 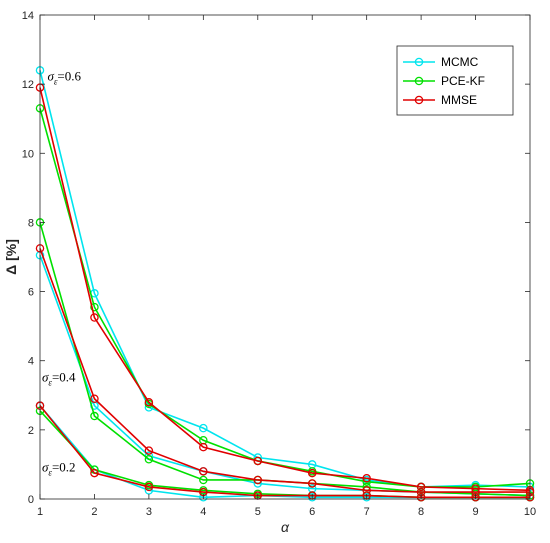 What do you see at coordinates (258, 512) in the screenshot?
I see `x-tick-label: 5` at bounding box center [258, 512].